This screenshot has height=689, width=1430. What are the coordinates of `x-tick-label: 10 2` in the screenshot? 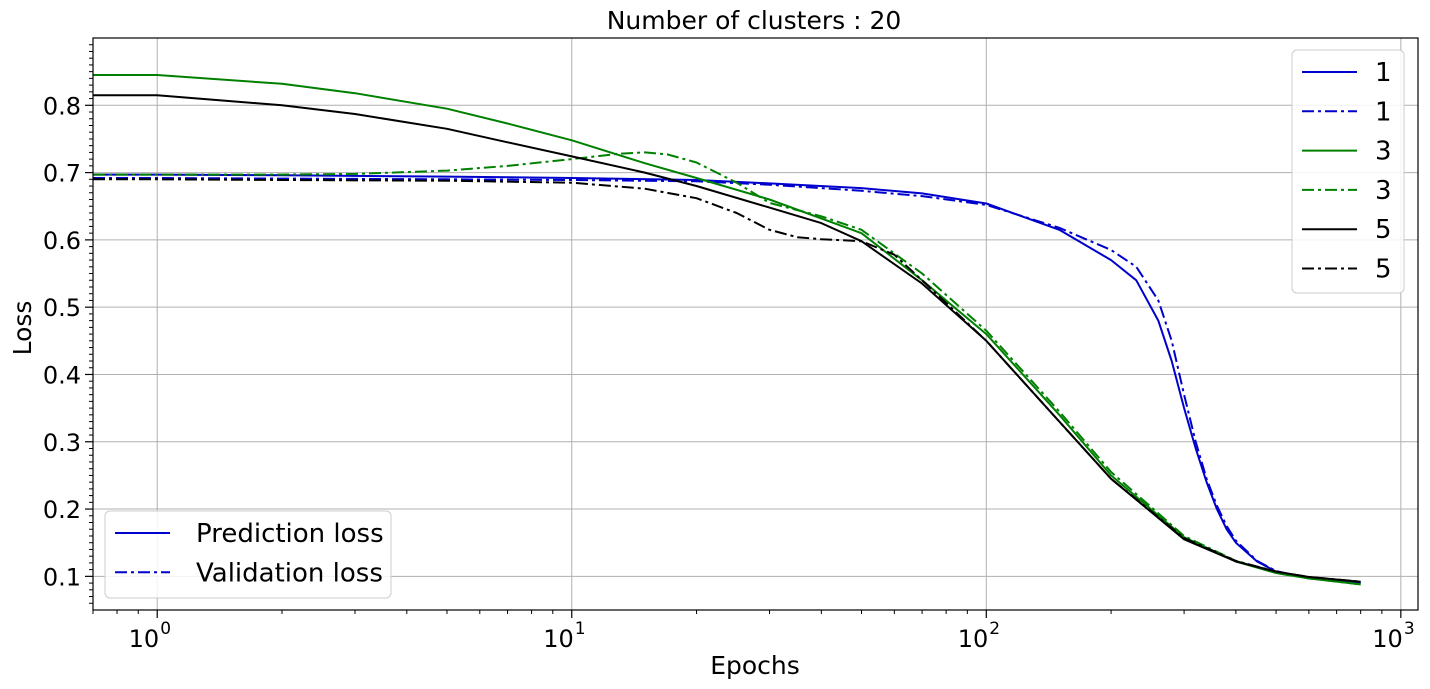 It's located at (979, 636).